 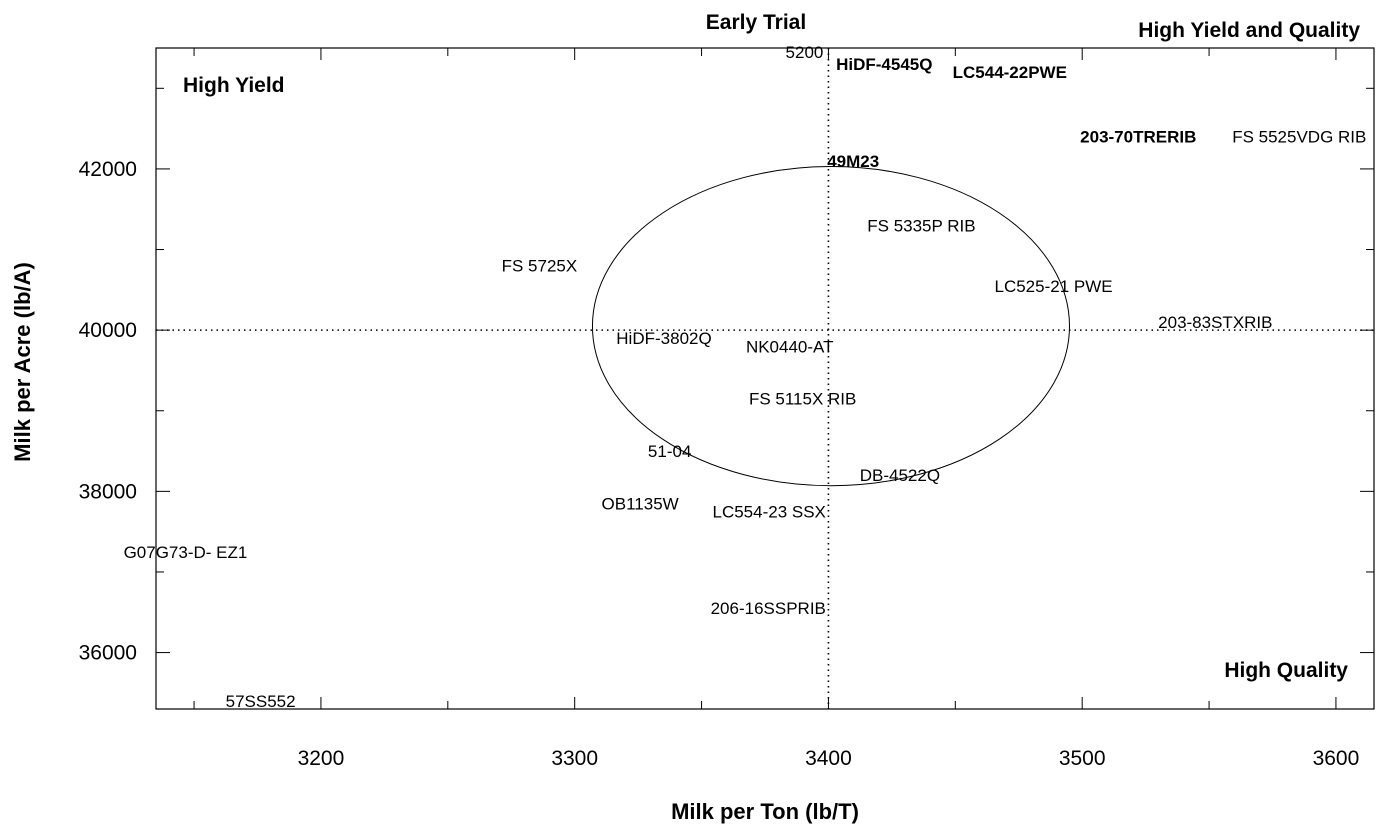 What do you see at coordinates (22, 362) in the screenshot?
I see `y-axis-title: Milk per Acre (lb/A)` at bounding box center [22, 362].